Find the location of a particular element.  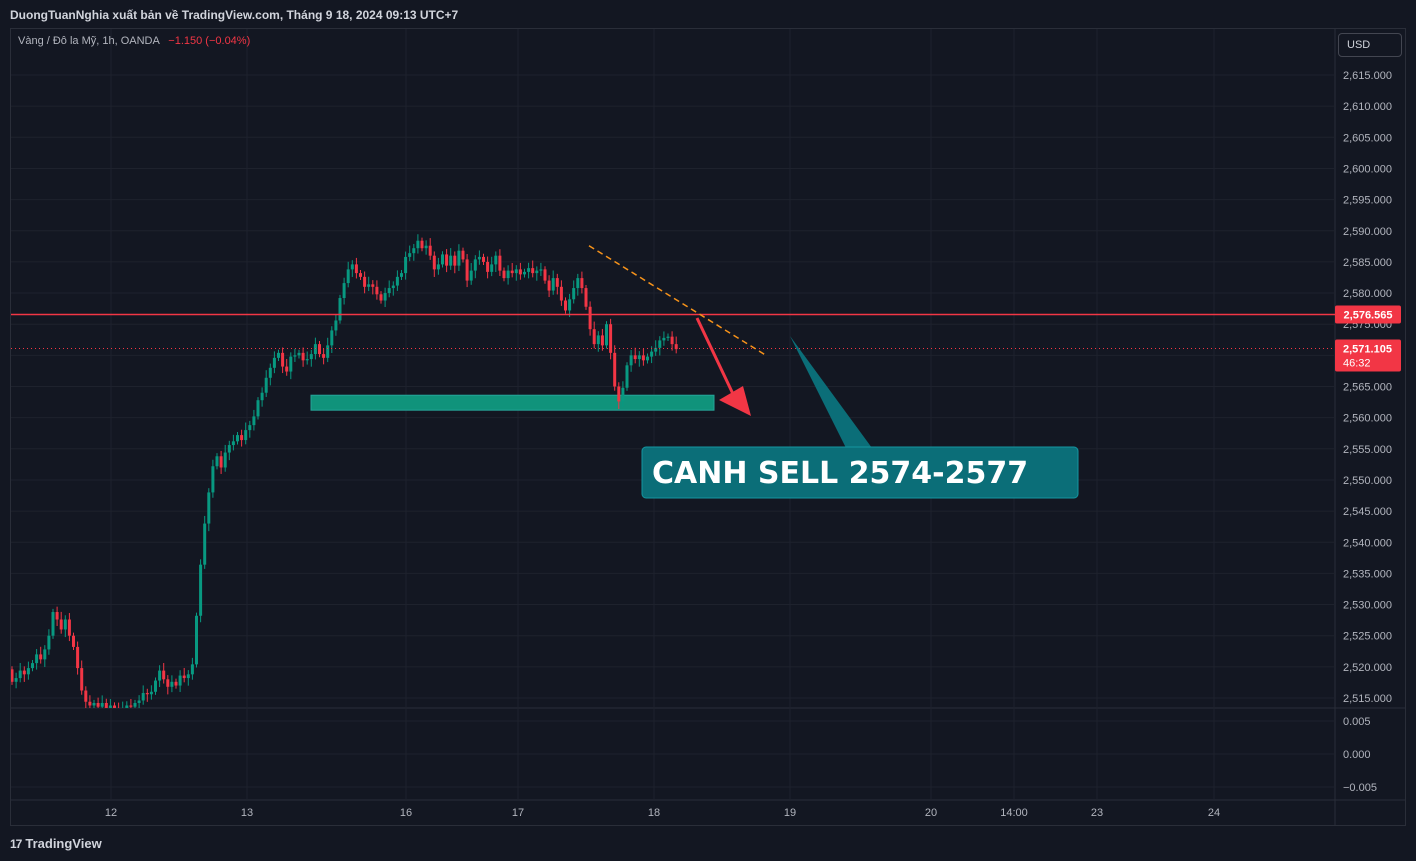

indicator-tick-label: 0.000 is located at coordinates (1357, 755).